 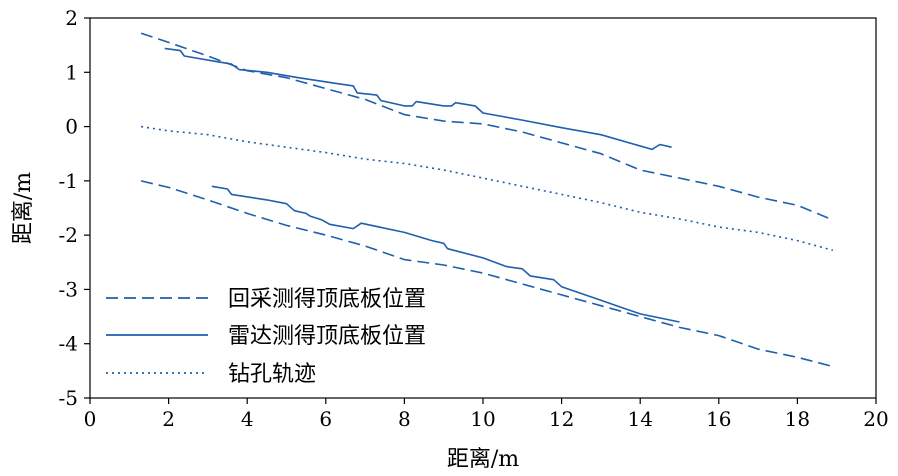 What do you see at coordinates (23, 208) in the screenshot?
I see `y-axis-label: 距离/m` at bounding box center [23, 208].